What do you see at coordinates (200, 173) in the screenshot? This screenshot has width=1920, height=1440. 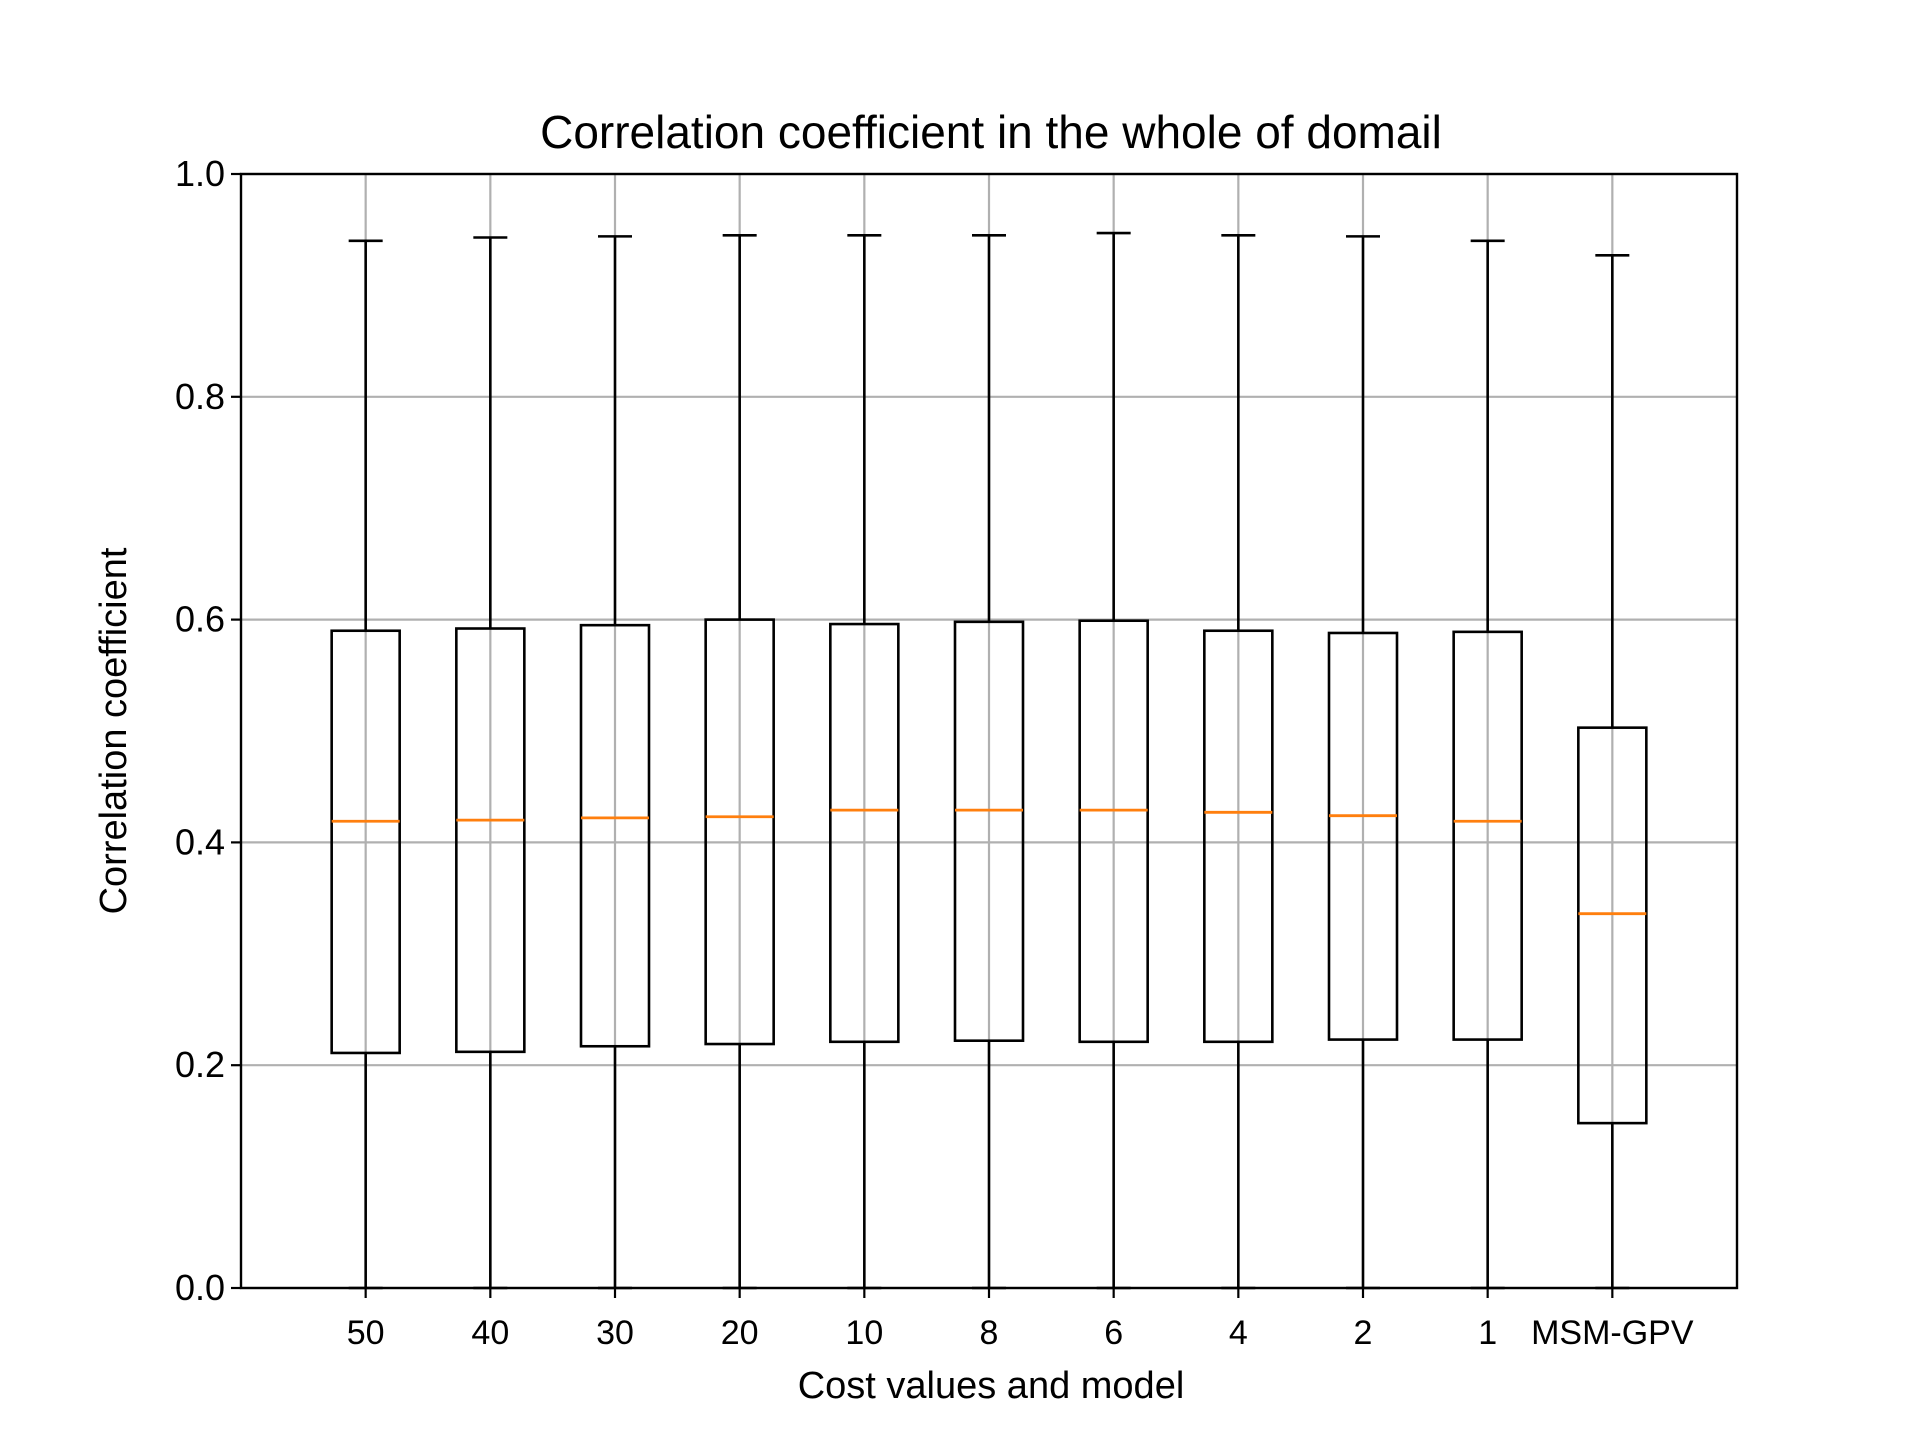 I see `y-tick-label: 1.0` at bounding box center [200, 173].